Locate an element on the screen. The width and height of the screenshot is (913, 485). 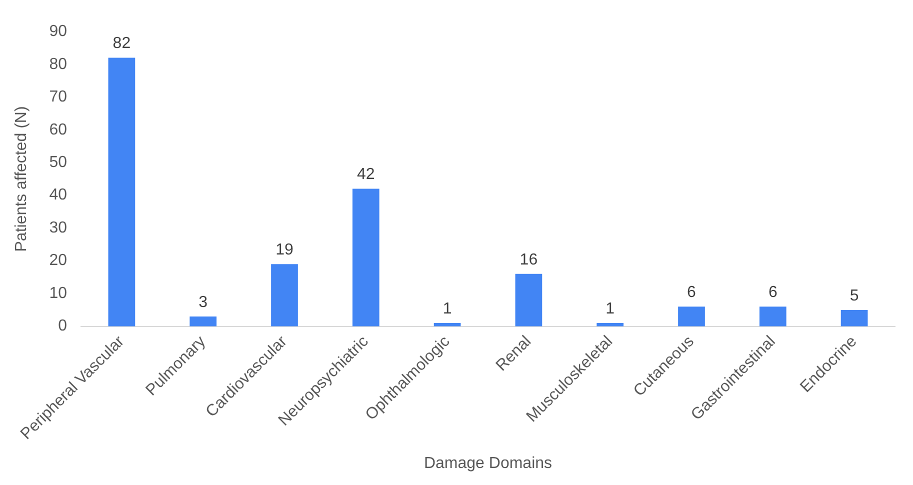
y-tick-label: 50 is located at coordinates (58, 162).